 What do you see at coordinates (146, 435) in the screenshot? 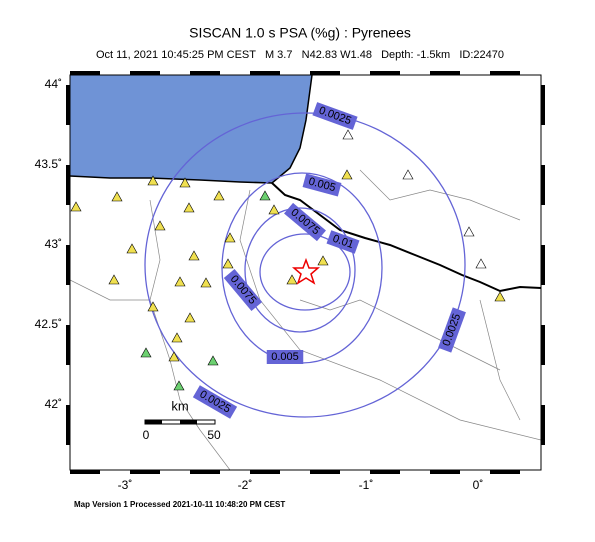
I see `scale-label: 0` at bounding box center [146, 435].